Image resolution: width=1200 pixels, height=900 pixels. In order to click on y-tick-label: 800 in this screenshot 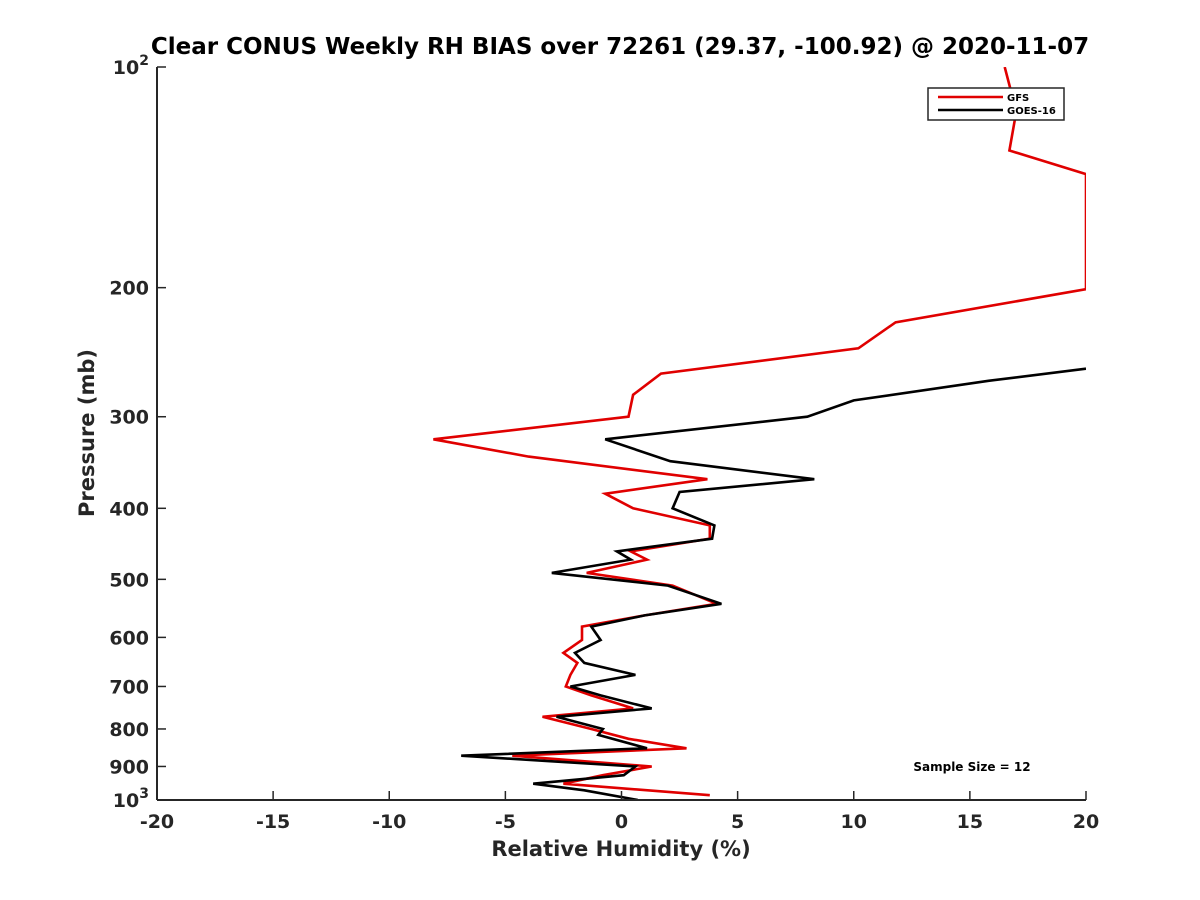, I will do `click(129, 730)`.